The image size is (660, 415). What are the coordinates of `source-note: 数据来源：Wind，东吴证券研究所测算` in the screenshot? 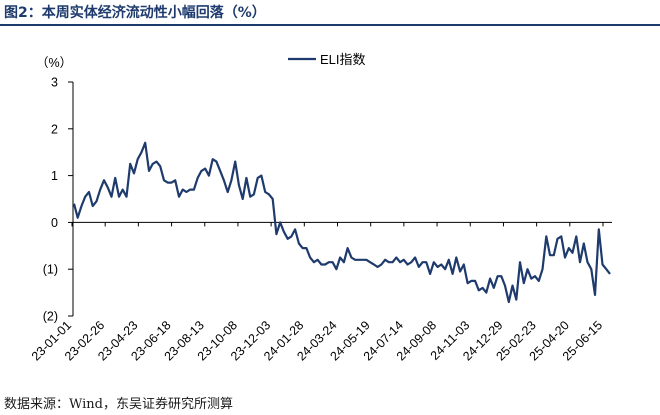 It's located at (118, 404).